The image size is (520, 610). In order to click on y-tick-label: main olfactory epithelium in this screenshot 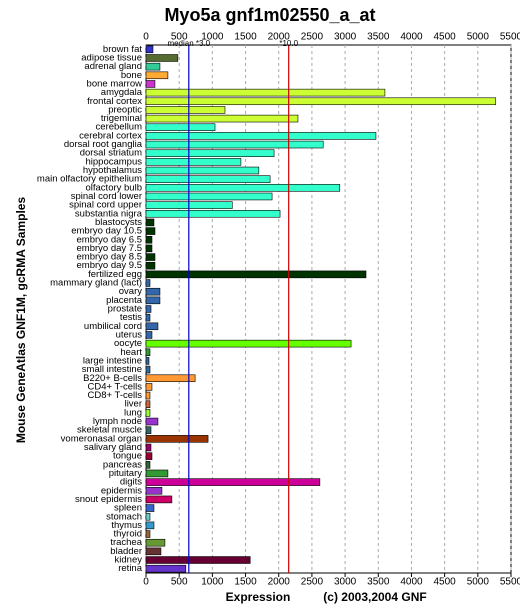, I will do `click(89, 179)`.